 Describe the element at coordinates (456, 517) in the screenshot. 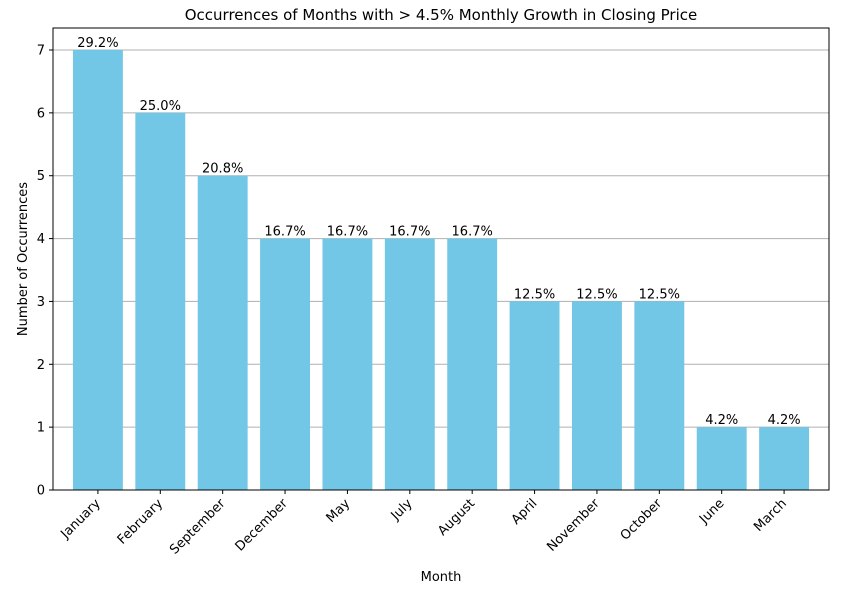

I see `x-tick-label: August` at that location.